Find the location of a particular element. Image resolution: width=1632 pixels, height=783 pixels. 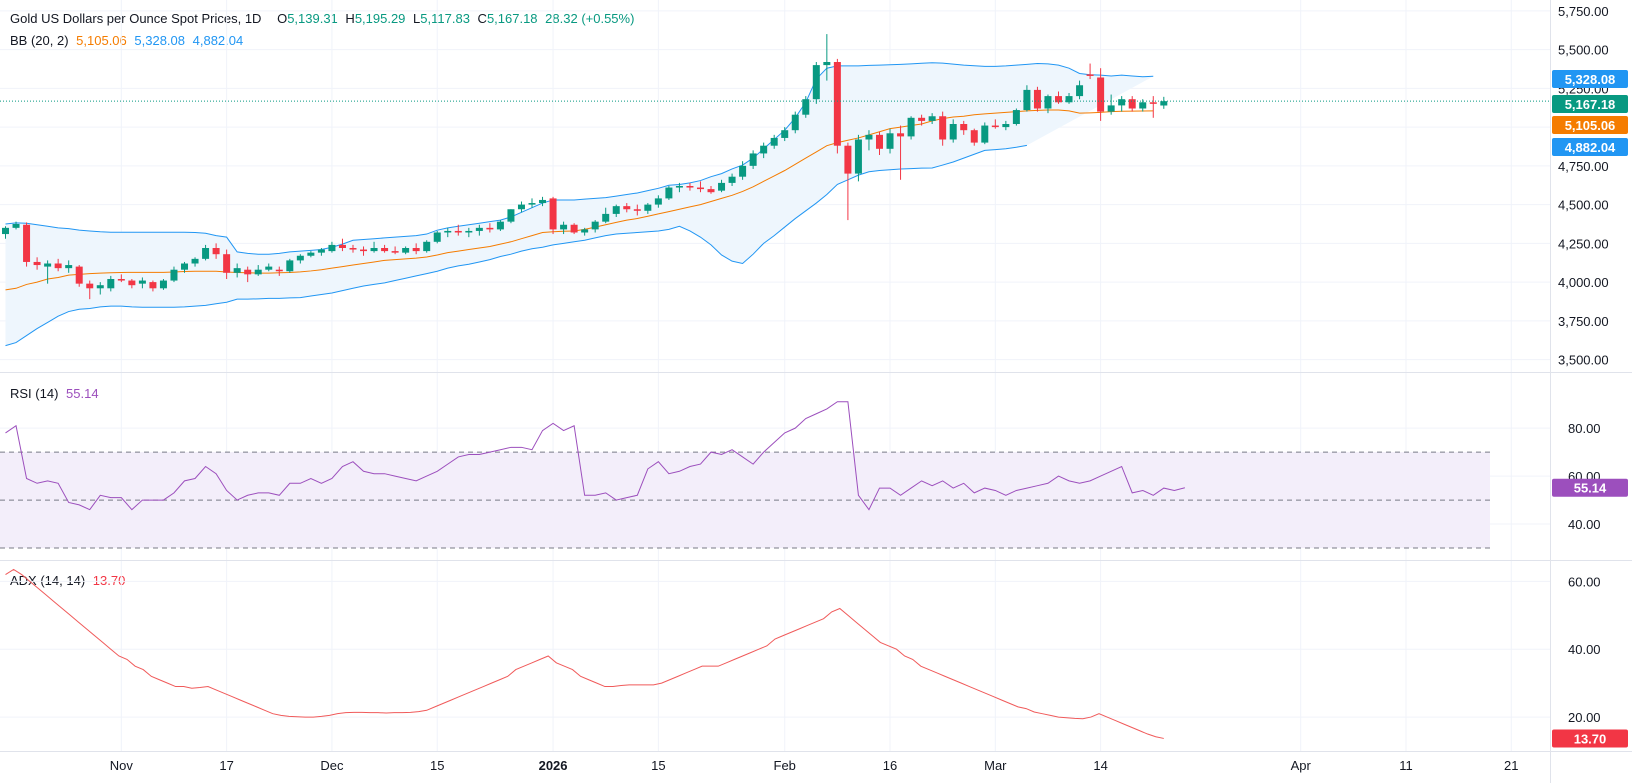

bb-basis-price-tag is located at coordinates (1590, 125).